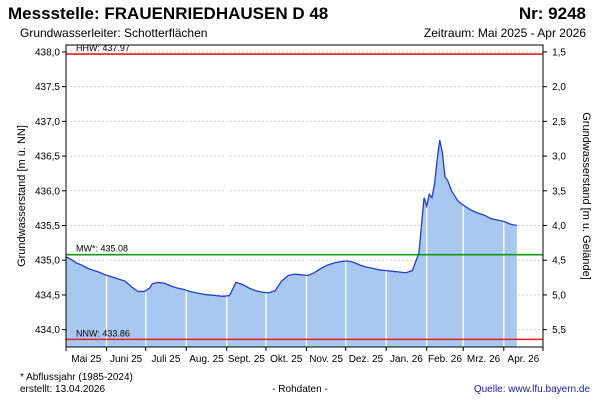 This screenshot has height=400, width=600. What do you see at coordinates (559, 191) in the screenshot?
I see `y-right-tick-label: 3,5` at bounding box center [559, 191].